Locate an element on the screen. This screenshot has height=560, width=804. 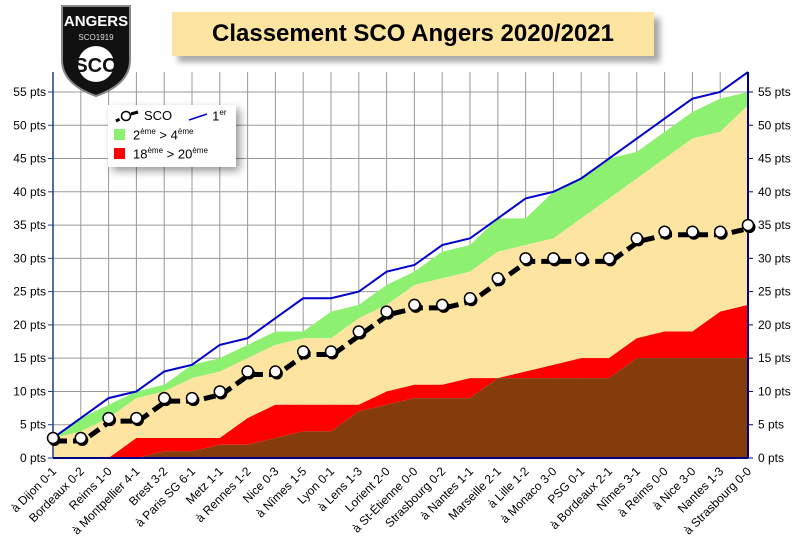
chart-title-box: Classement SCO Angers 2020/2021 is located at coordinates (413, 34).